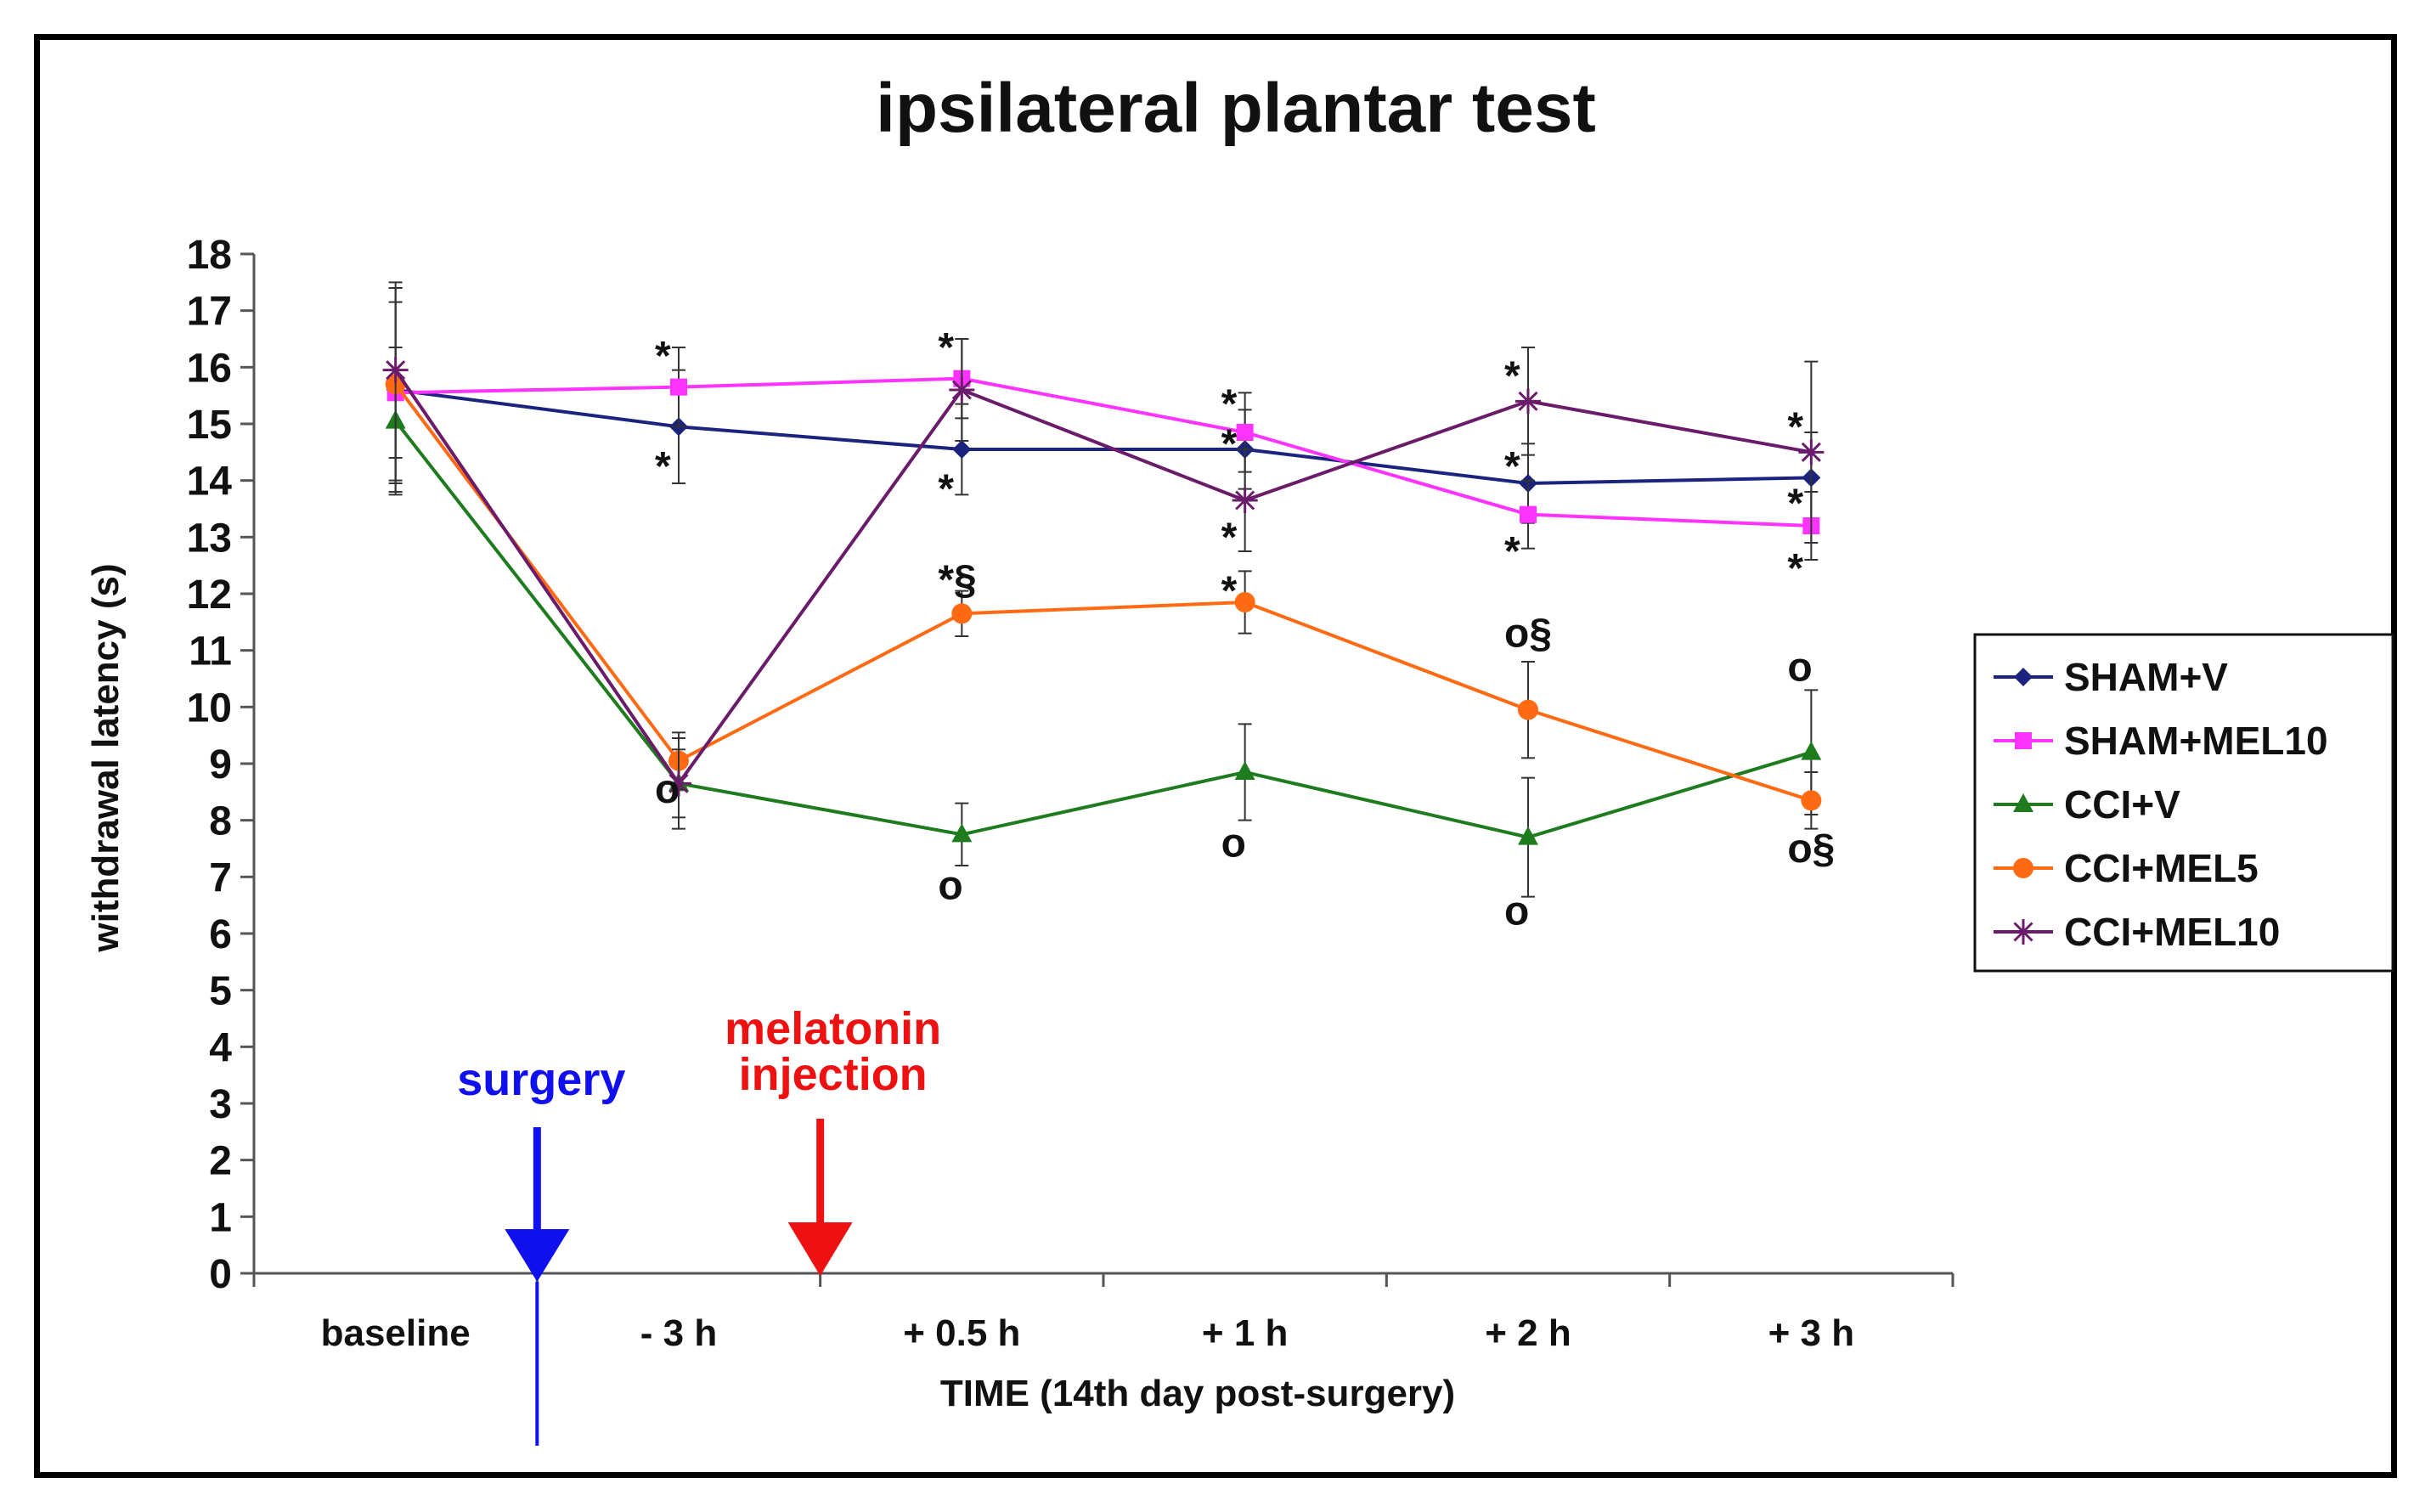  What do you see at coordinates (537, 1255) in the screenshot?
I see `surgery-arrow-head` at bounding box center [537, 1255].